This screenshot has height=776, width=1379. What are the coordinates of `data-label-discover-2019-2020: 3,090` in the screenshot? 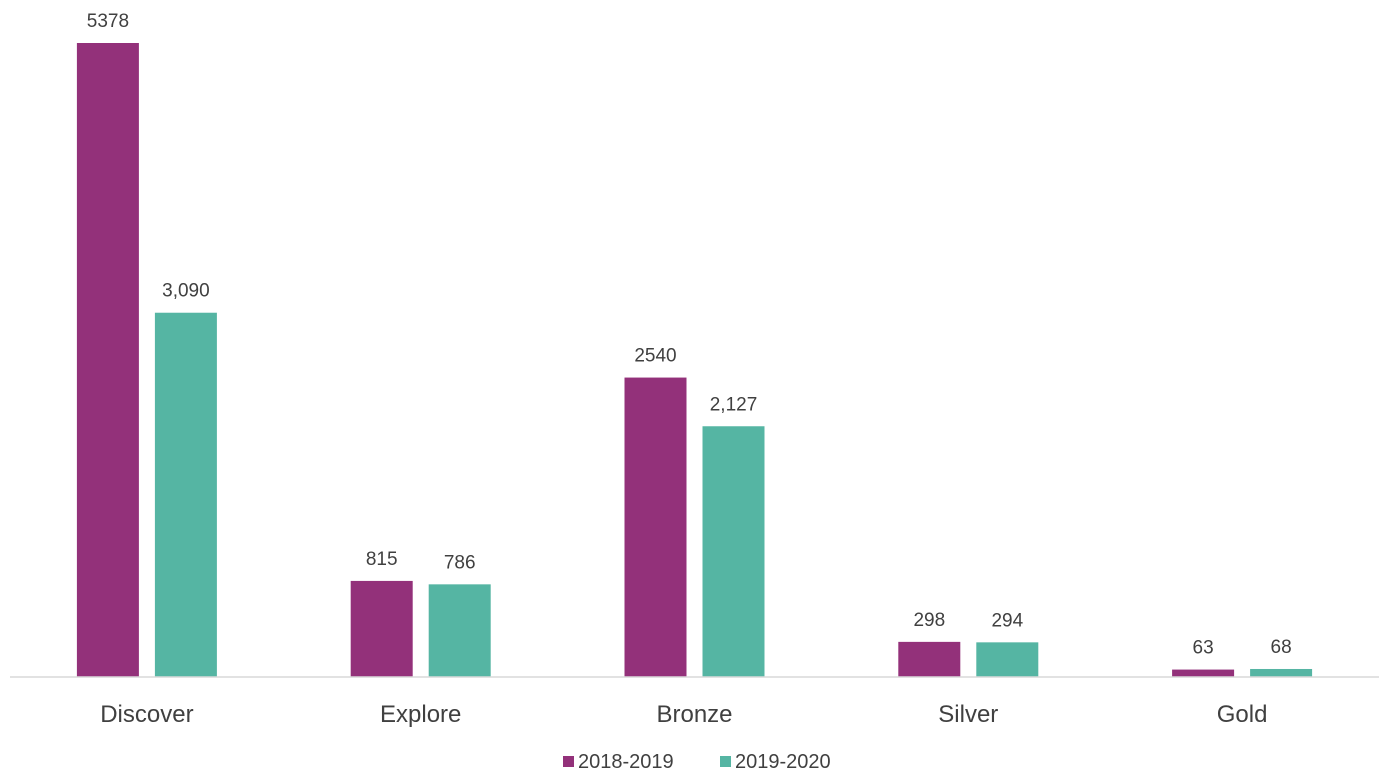 It's located at (186, 291).